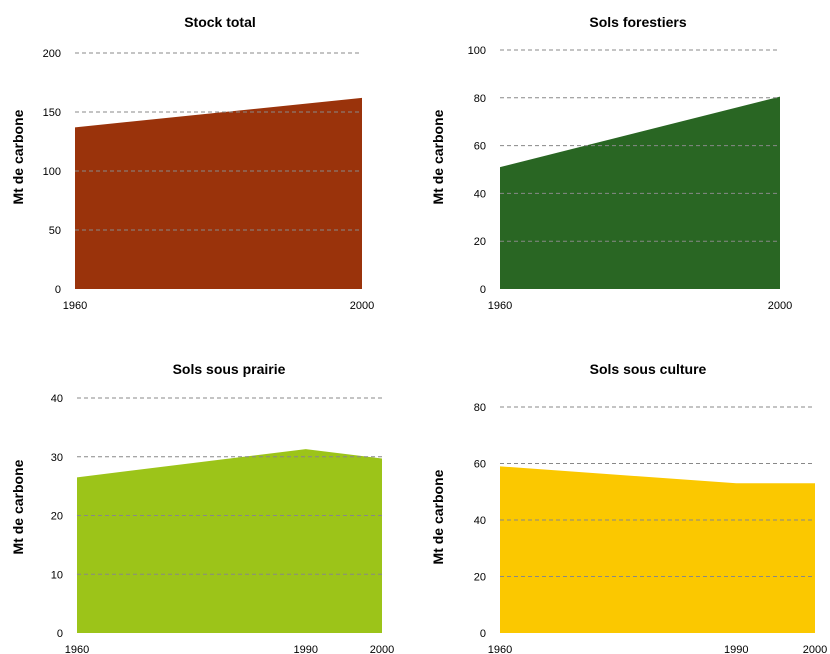 Image resolution: width=830 pixels, height=654 pixels. What do you see at coordinates (220, 22) in the screenshot?
I see `chart-title: Stock total` at bounding box center [220, 22].